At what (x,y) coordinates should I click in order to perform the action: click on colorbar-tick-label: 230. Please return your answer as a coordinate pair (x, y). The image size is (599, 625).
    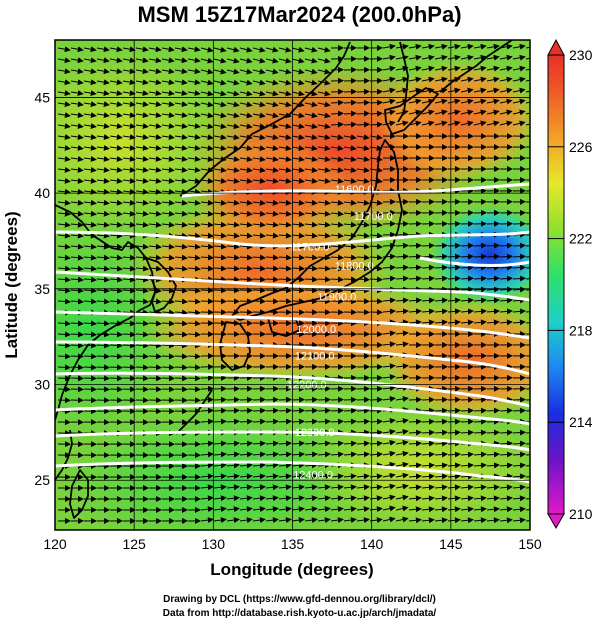
    Looking at the image, I should click on (581, 55).